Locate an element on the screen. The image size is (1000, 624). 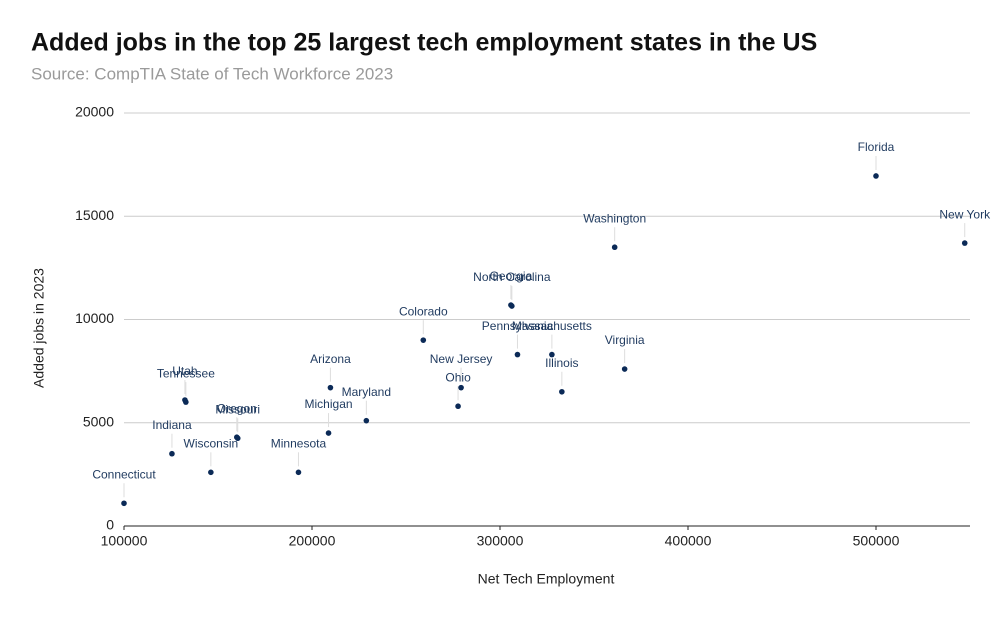
point-label: Pennsylvania is located at coordinates (518, 326).